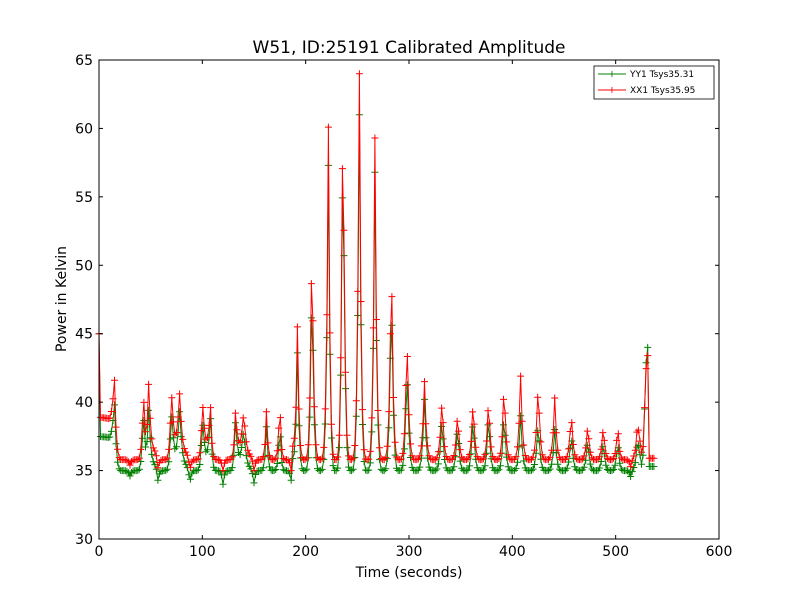  What do you see at coordinates (202, 552) in the screenshot?
I see `x-tick-label: 100` at bounding box center [202, 552].